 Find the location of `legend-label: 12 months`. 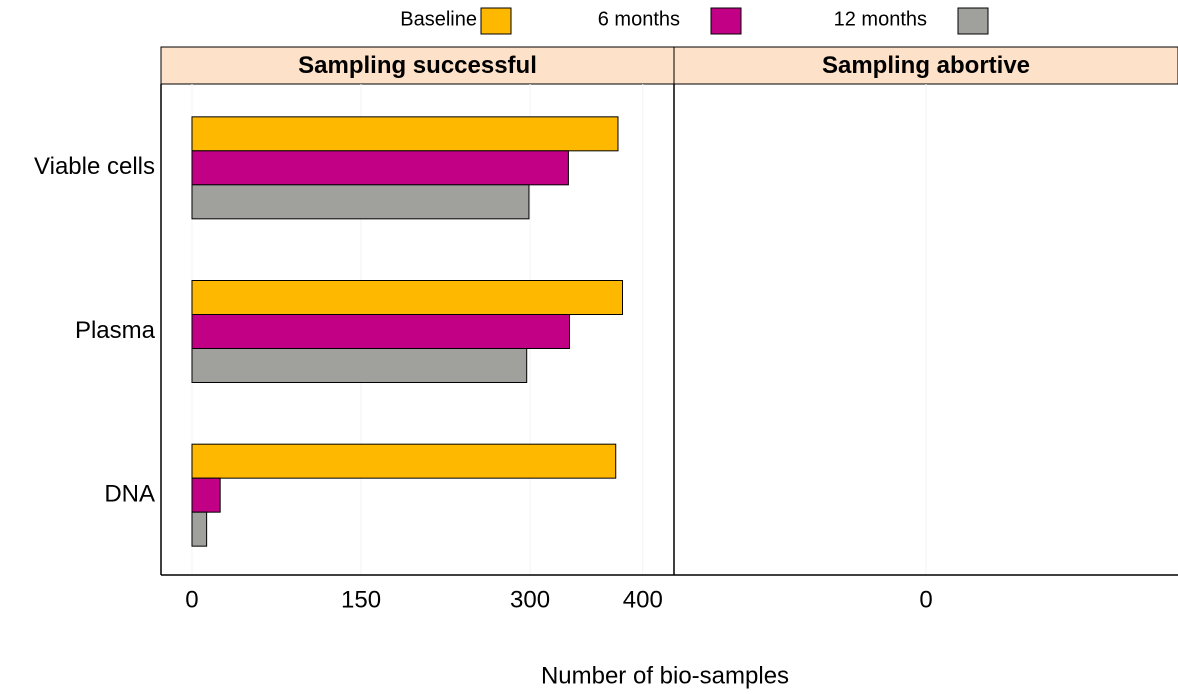

legend-label: 12 months is located at coordinates (880, 19).